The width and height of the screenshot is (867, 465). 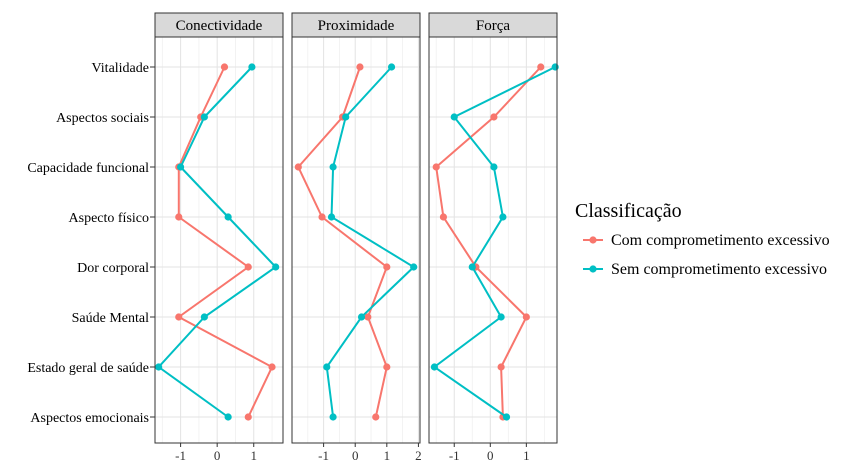 I want to click on facet-title: Conectividade, so click(x=219, y=26).